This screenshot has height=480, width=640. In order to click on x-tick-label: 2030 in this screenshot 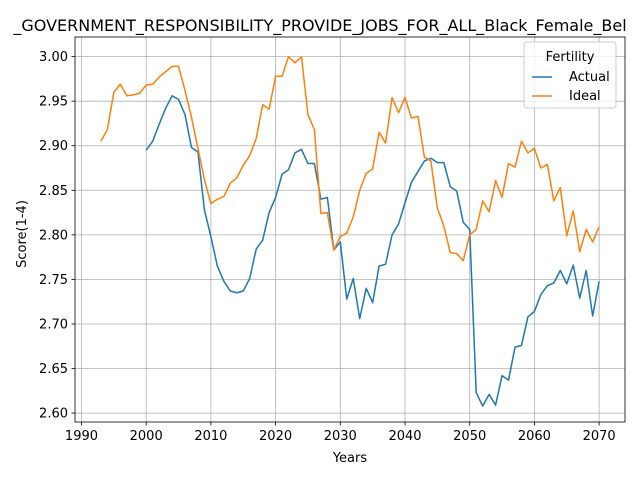, I will do `click(340, 436)`.